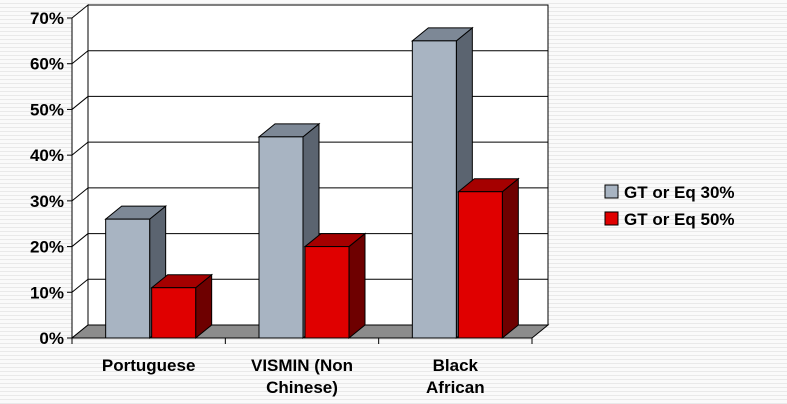  I want to click on y-tick-label: 50%, so click(47, 109).